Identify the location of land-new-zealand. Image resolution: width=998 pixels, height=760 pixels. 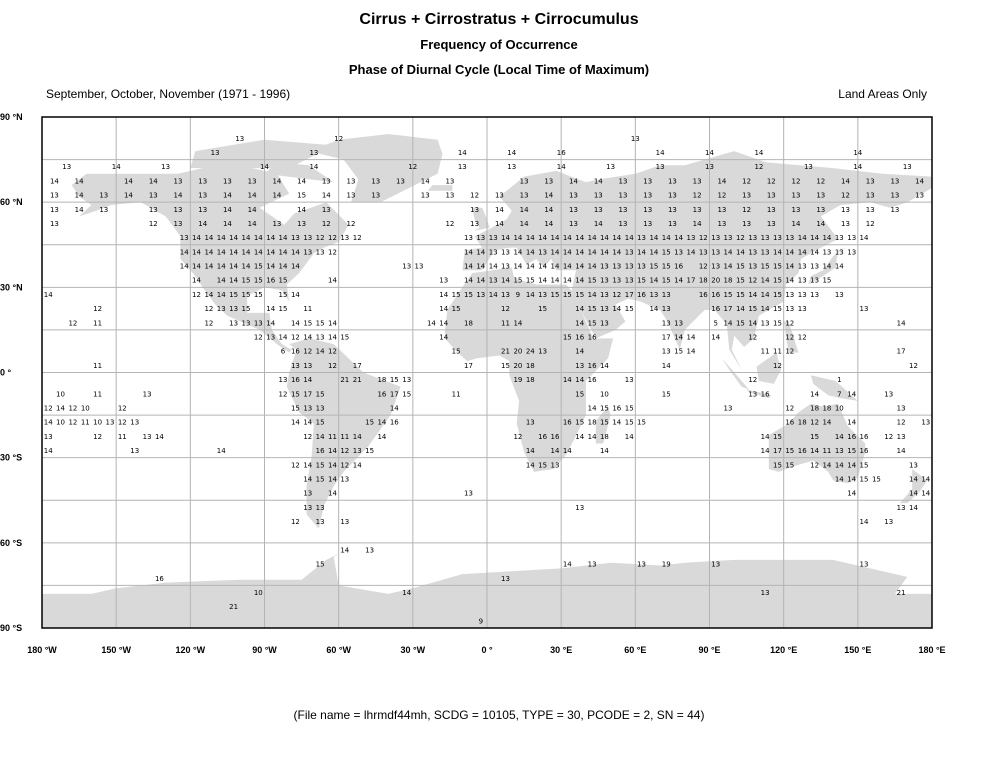
(913, 486).